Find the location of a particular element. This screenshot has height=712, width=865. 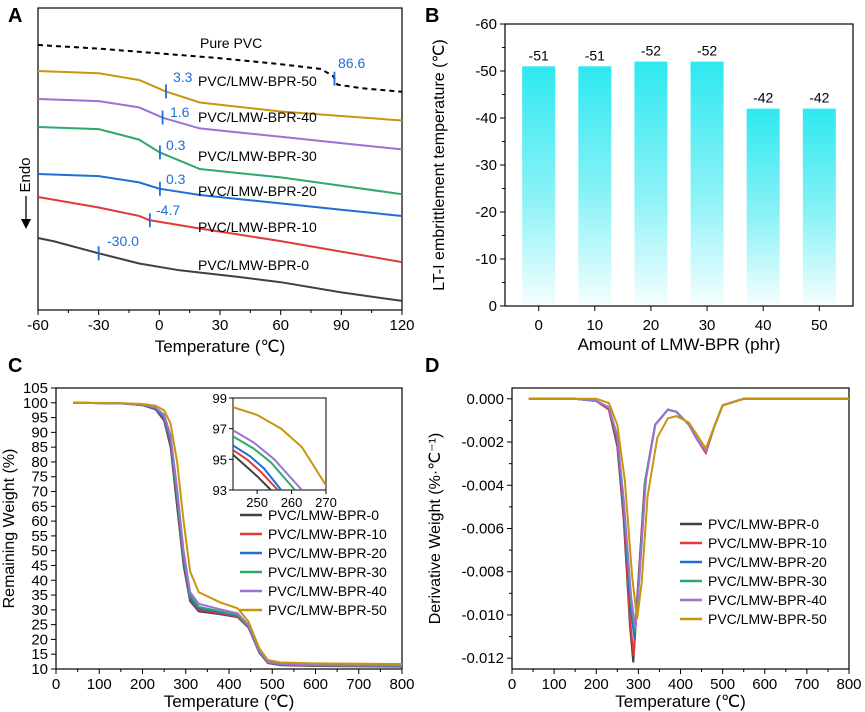

inset-x-tick-label: 260 is located at coordinates (292, 502).